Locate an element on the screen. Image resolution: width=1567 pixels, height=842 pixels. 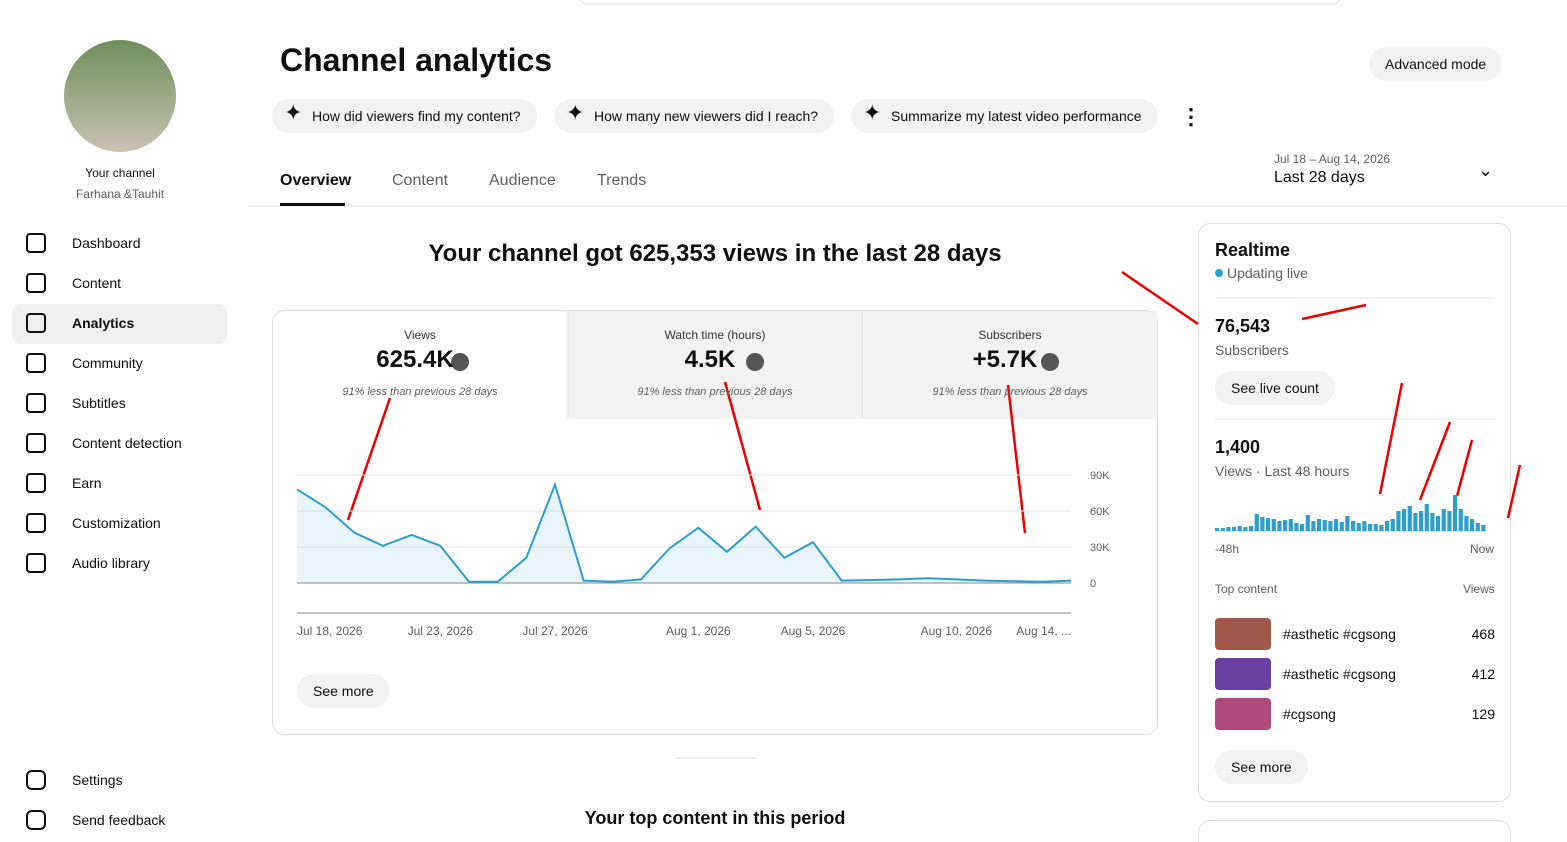
metric-note: 91% less than previous 28 days is located at coordinates (715, 392).